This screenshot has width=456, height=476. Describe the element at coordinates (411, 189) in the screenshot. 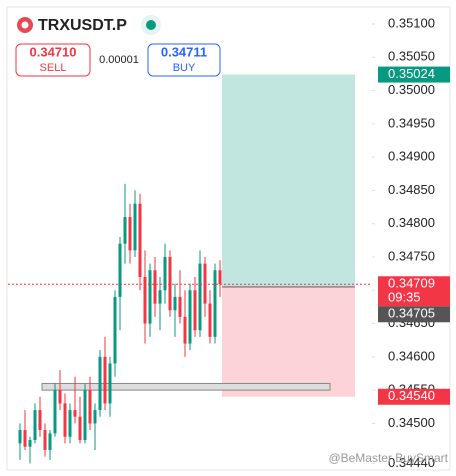

I see `y-tick-label: 0.34850` at that location.